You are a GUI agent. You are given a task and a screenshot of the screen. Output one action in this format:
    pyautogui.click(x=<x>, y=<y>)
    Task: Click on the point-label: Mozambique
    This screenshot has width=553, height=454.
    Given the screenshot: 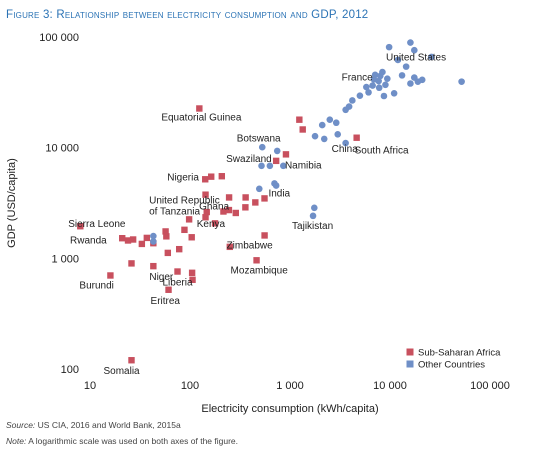 What is the action you would take?
    pyautogui.click(x=260, y=270)
    